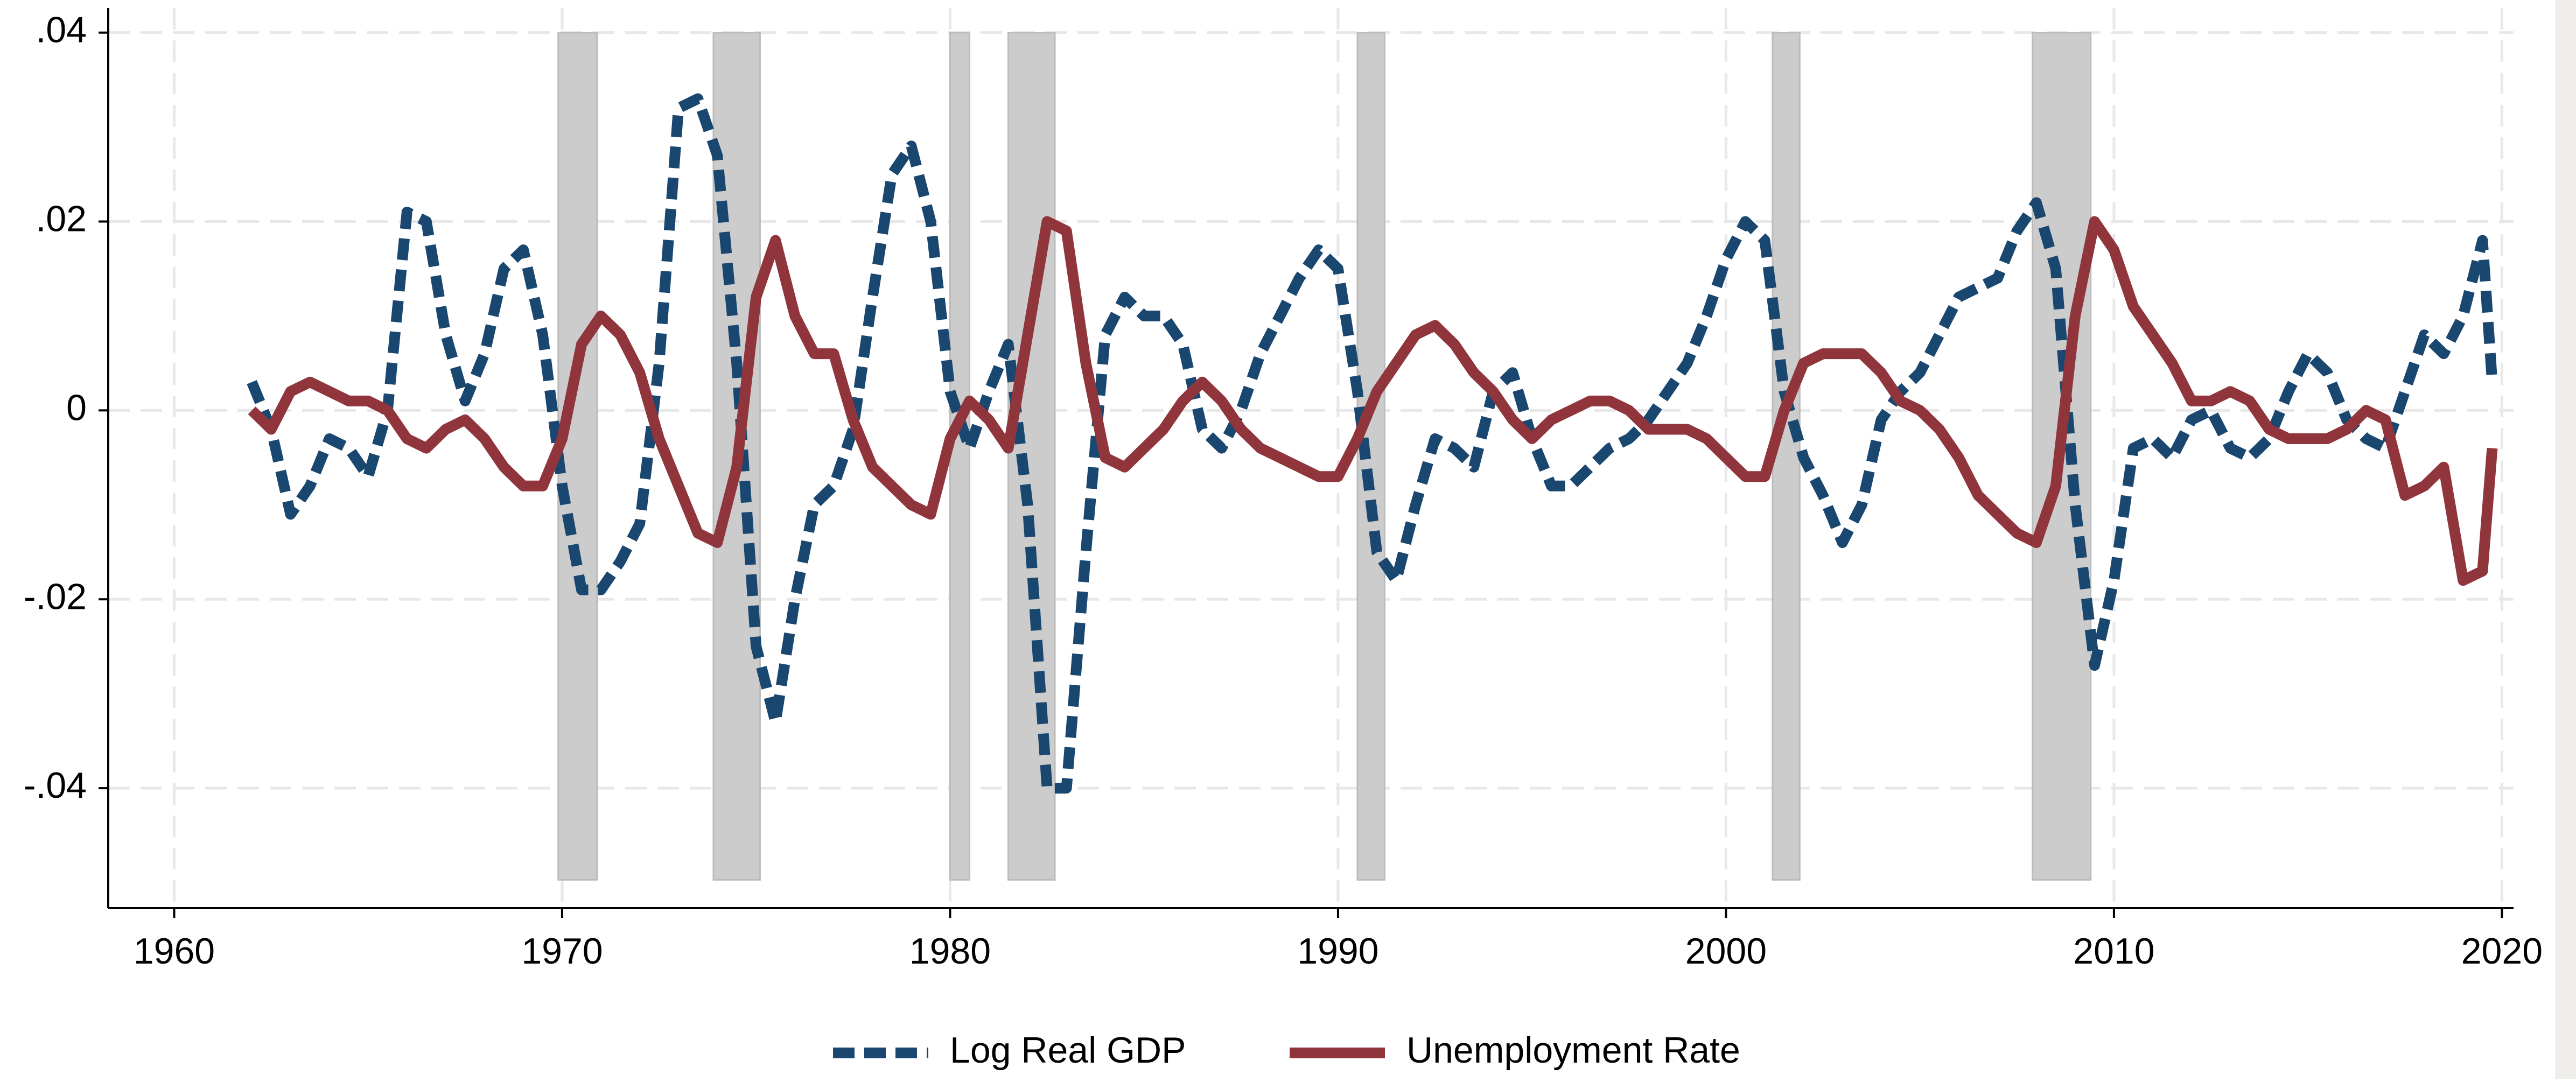 This screenshot has width=2576, height=1082. Describe the element at coordinates (1573, 1050) in the screenshot. I see `legend-label: Unemployment Rate` at that location.